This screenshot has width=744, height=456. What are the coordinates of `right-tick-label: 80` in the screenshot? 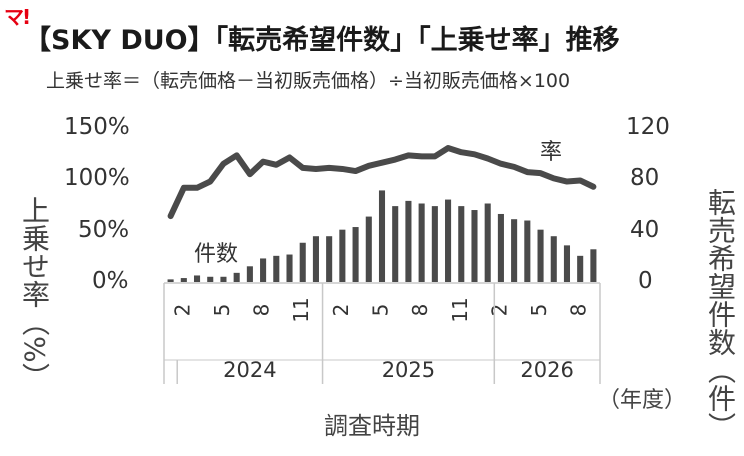 It's located at (645, 178).